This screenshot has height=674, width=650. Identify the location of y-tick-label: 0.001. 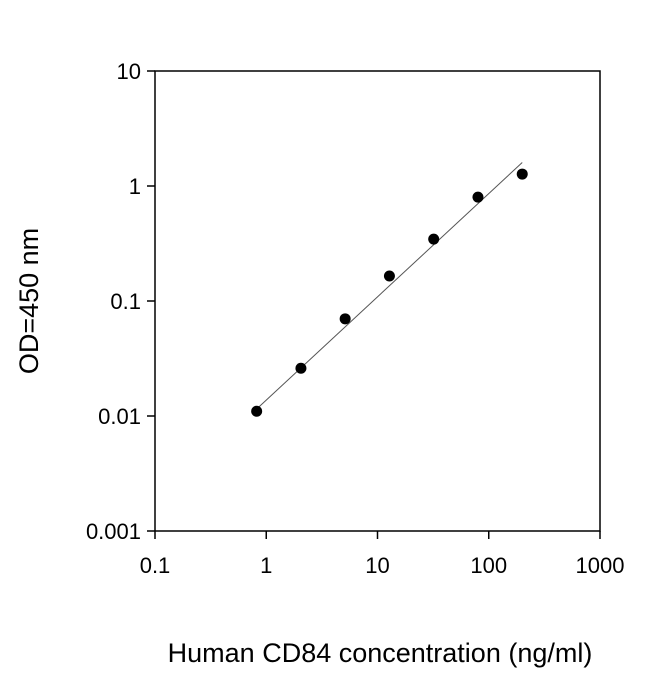
(113, 531).